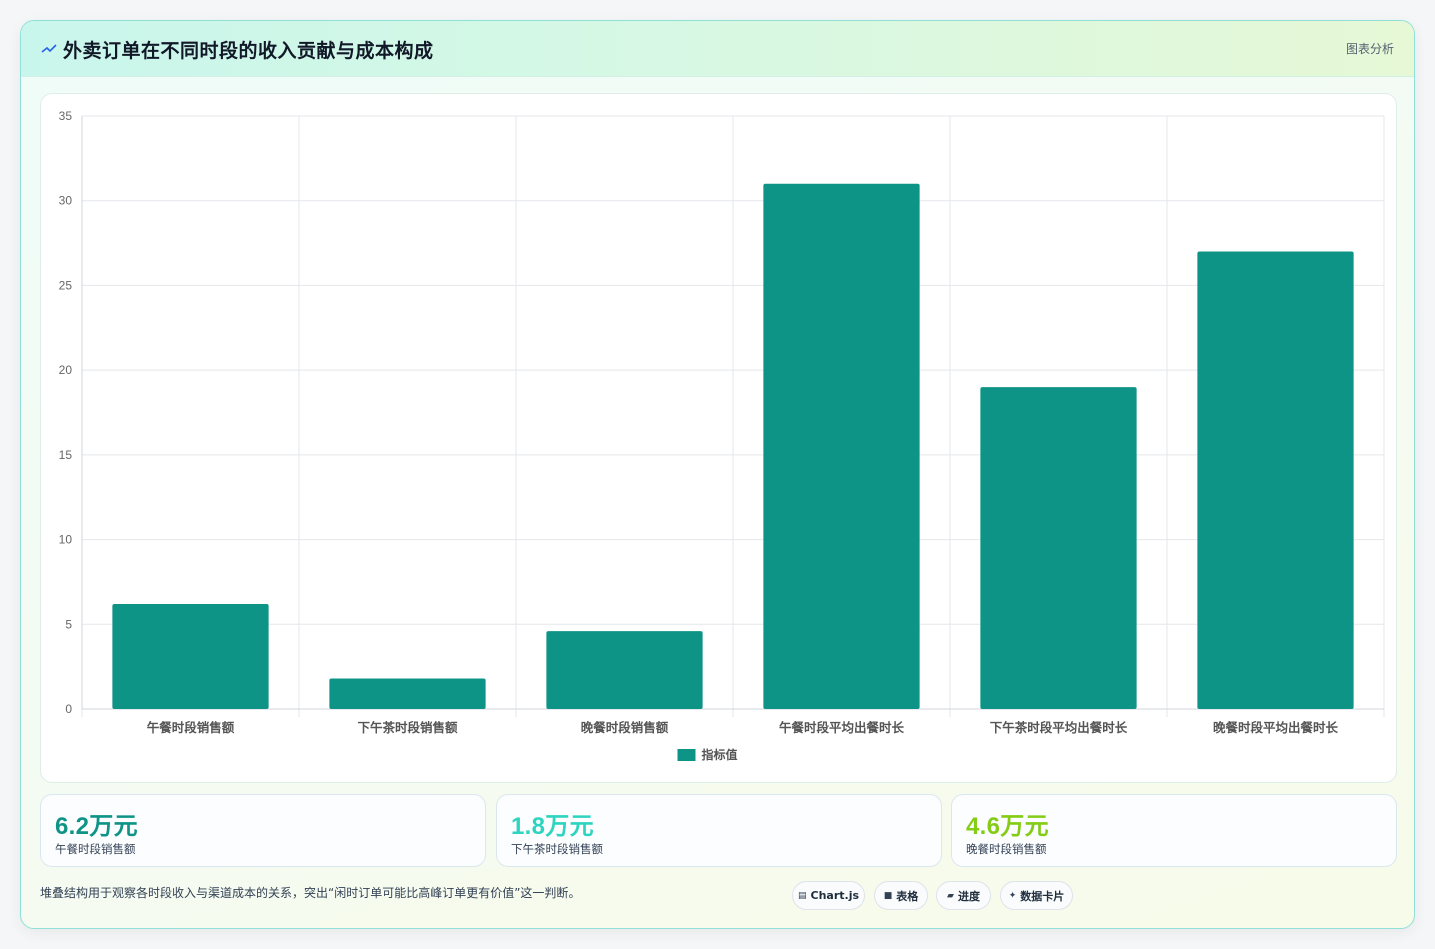  Describe the element at coordinates (66, 370) in the screenshot. I see `y-tick-label: 20` at that location.